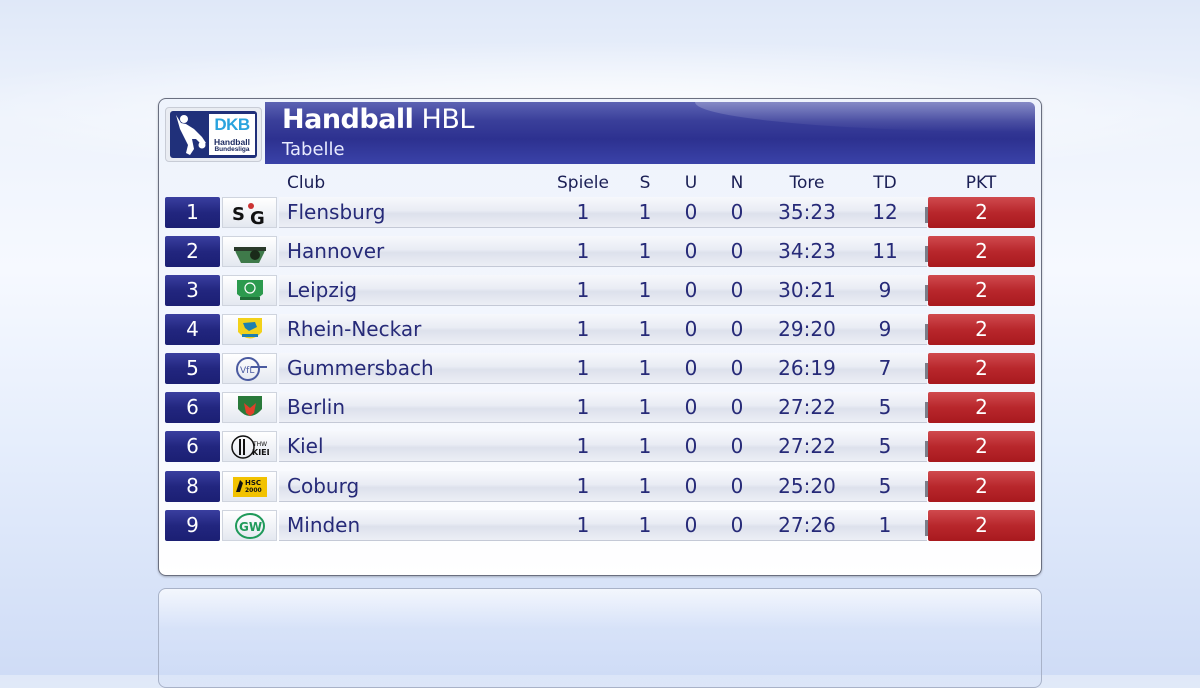 Image resolution: width=1200 pixels, height=688 pixels. What do you see at coordinates (448, 119) in the screenshot?
I see `title-light: HBL` at bounding box center [448, 119].